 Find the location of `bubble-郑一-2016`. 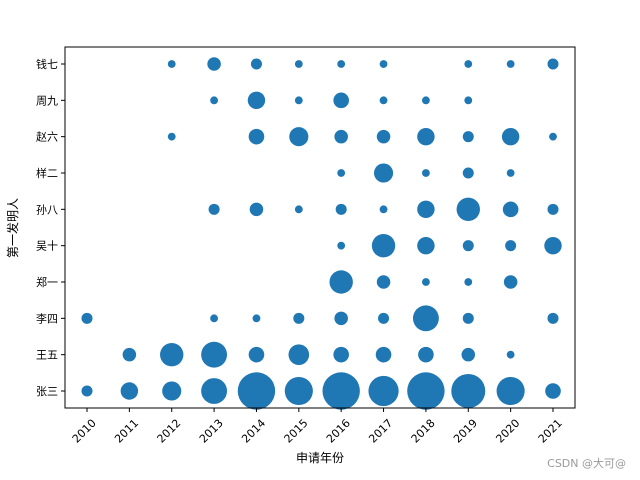

bubble-郑一-2016 is located at coordinates (341, 282).